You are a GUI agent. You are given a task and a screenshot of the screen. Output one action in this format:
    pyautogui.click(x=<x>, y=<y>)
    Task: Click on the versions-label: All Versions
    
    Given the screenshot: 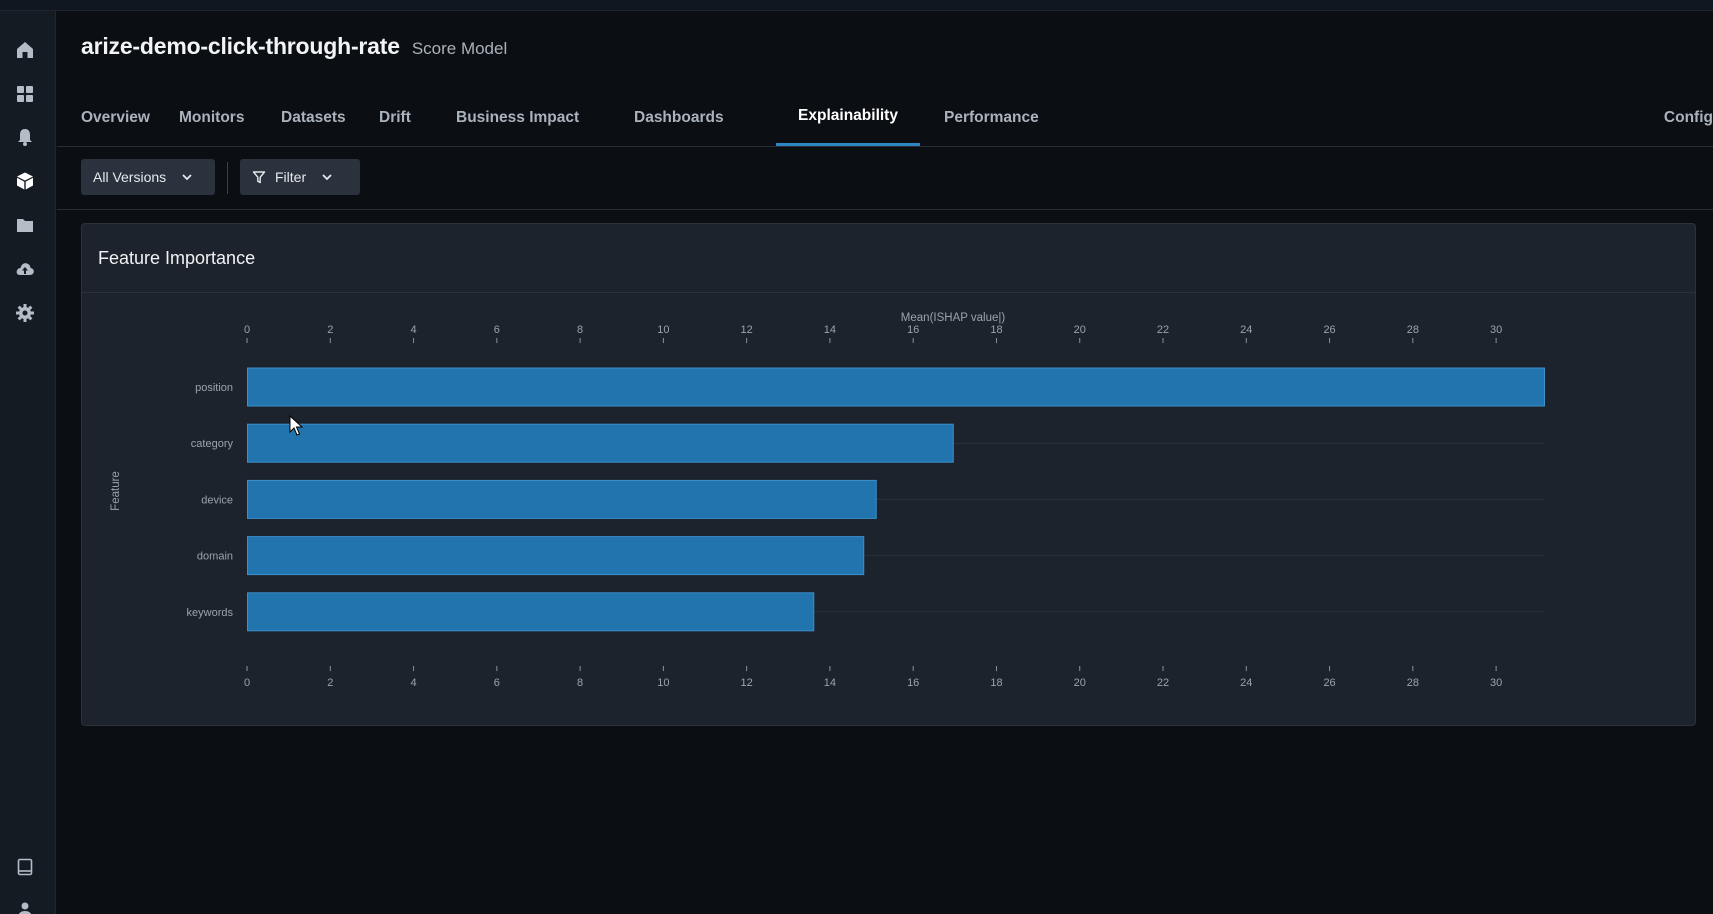 What is the action you would take?
    pyautogui.click(x=130, y=177)
    